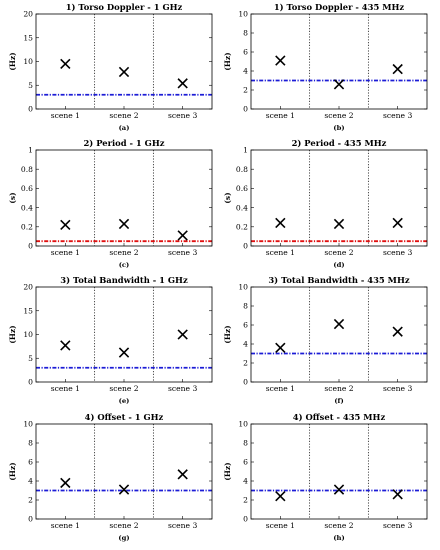  Describe the element at coordinates (28, 37) in the screenshot. I see `y-tick-label: 15` at that location.